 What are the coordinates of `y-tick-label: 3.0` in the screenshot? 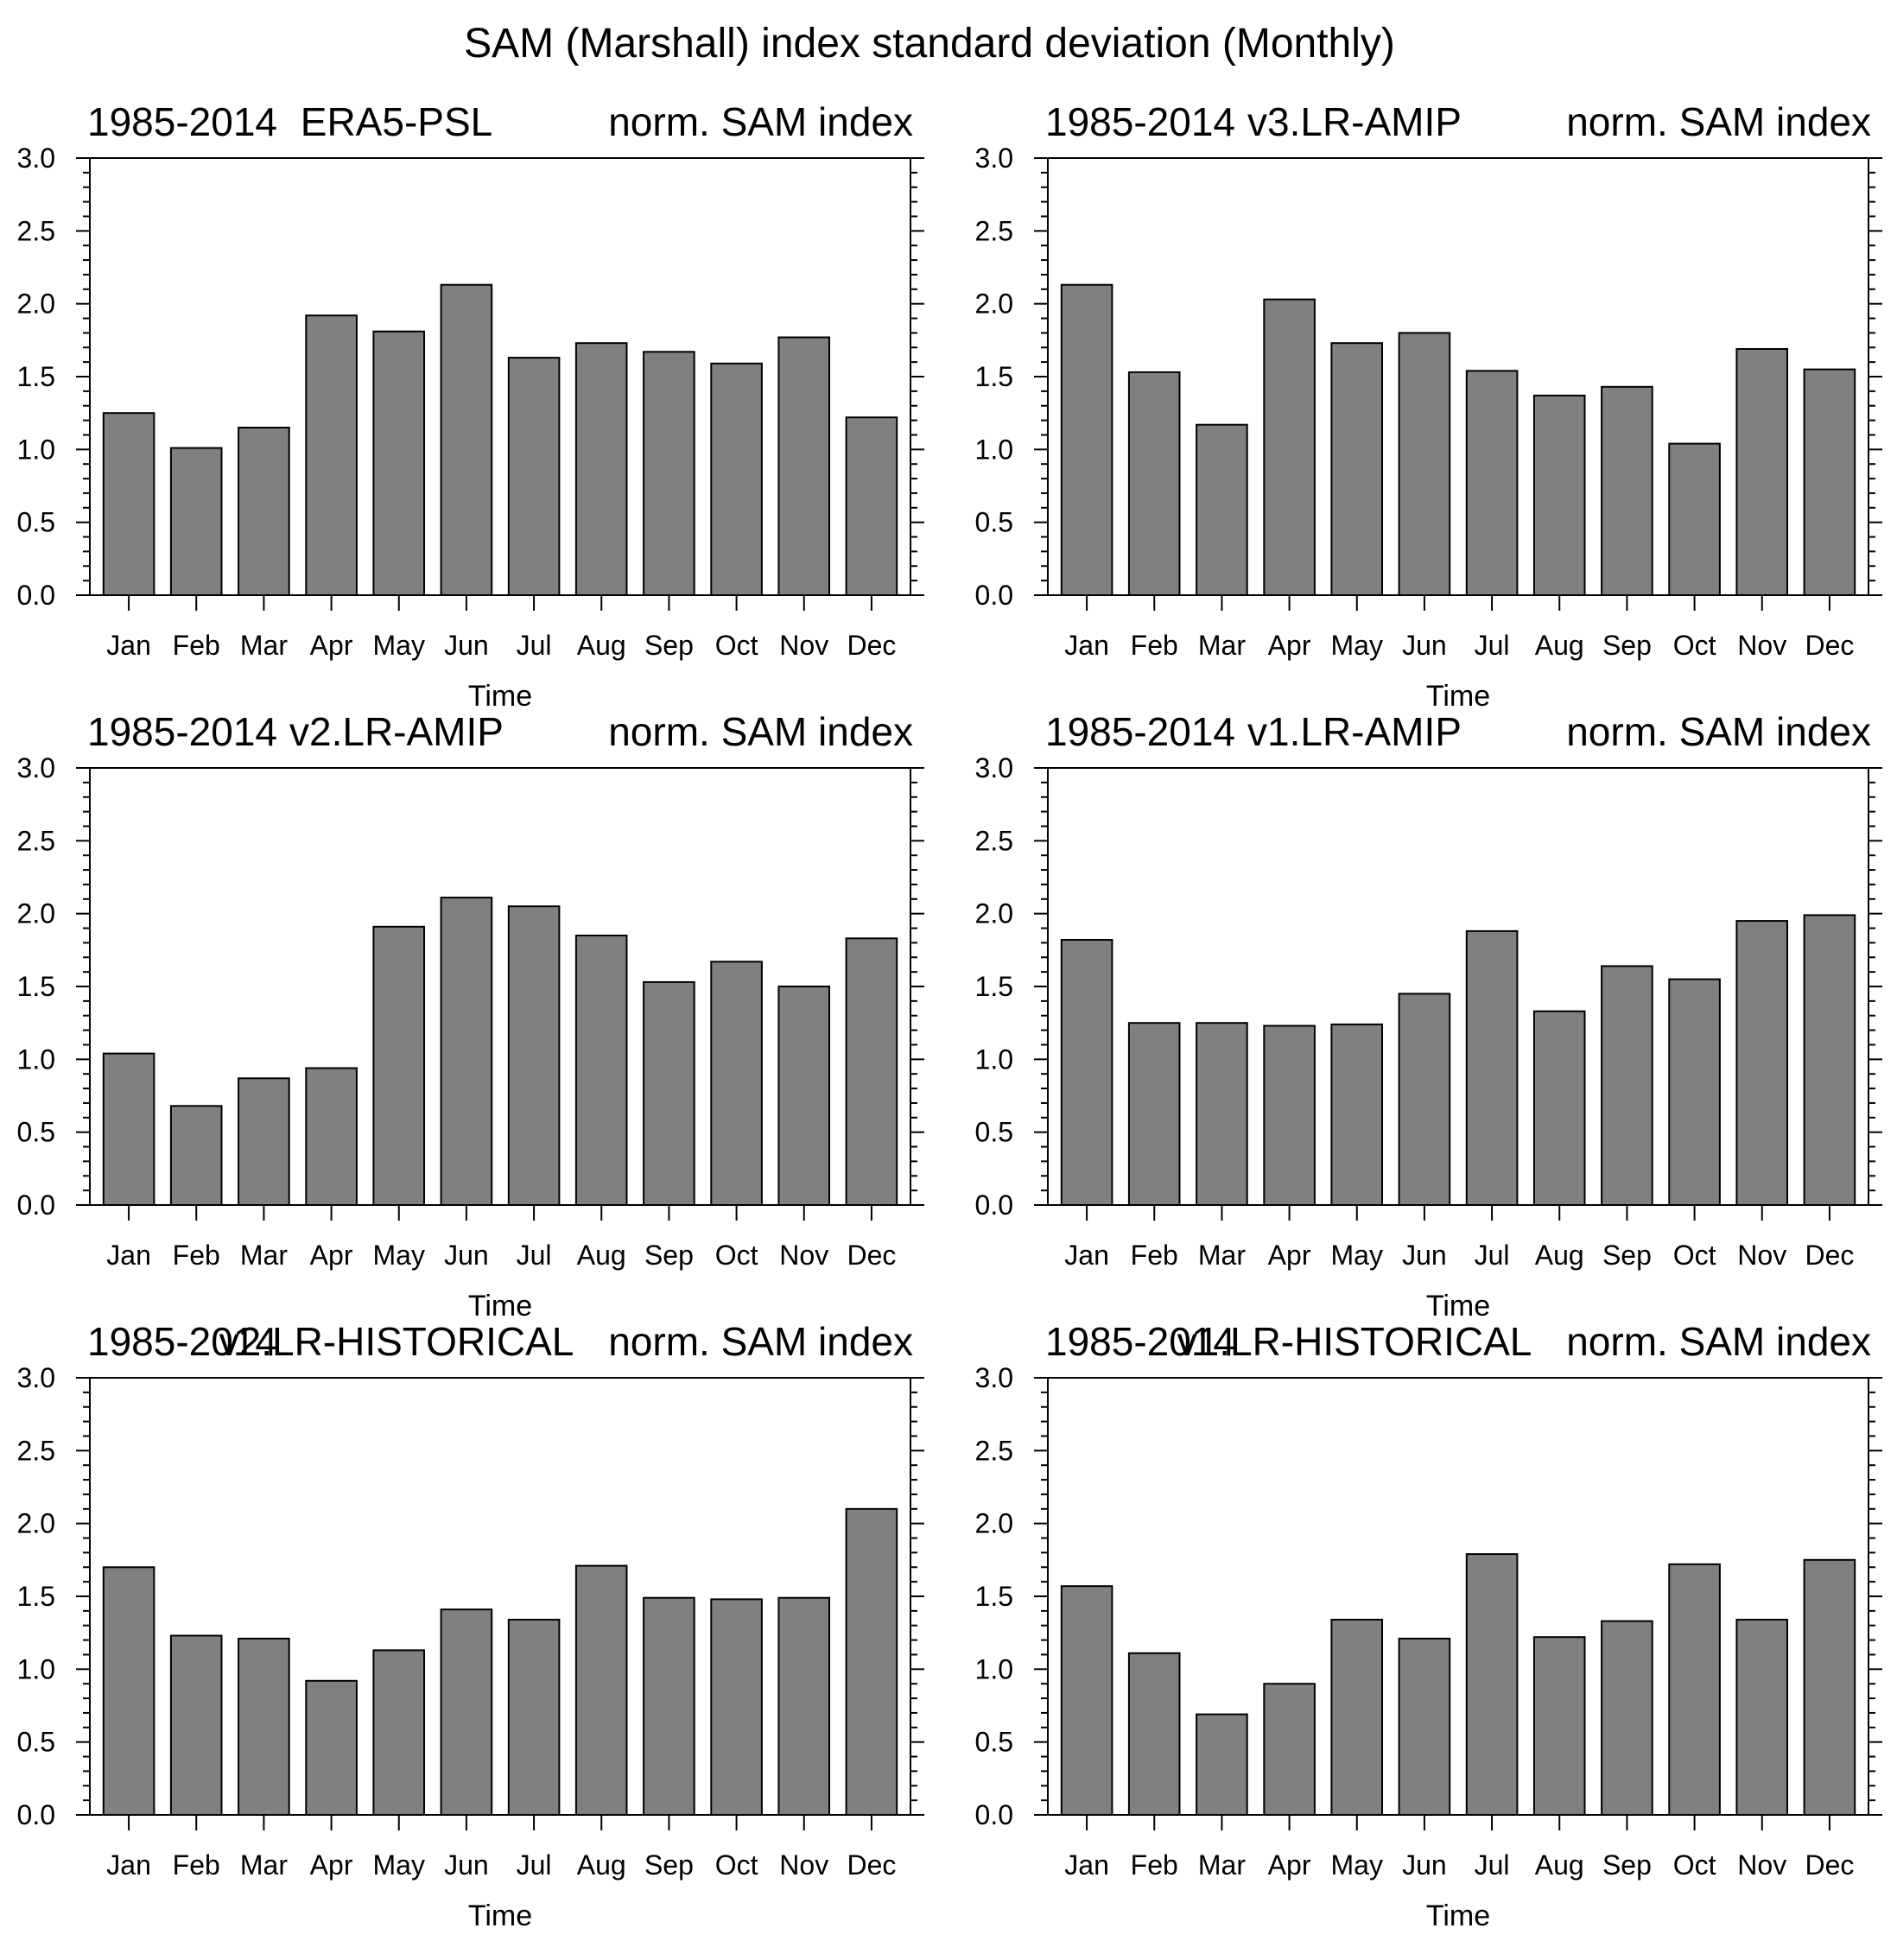 It's located at (36, 767).